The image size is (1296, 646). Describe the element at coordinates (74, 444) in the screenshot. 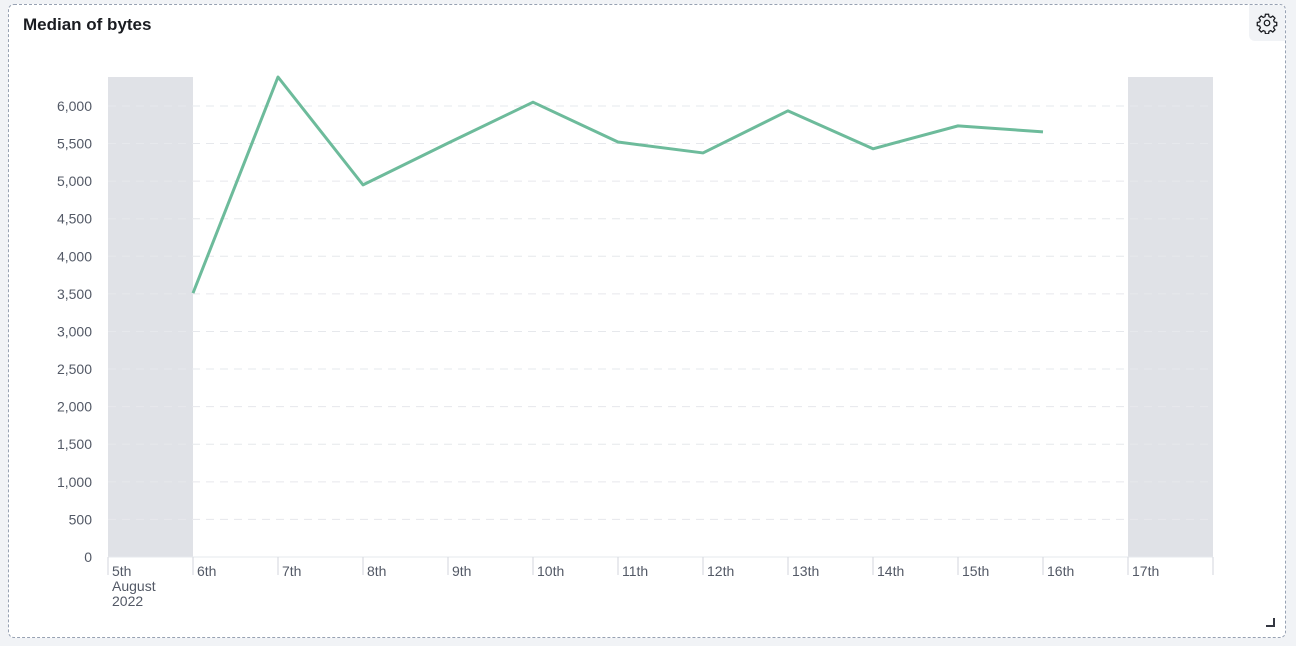

I see `y-tick-label: 1,500` at that location.